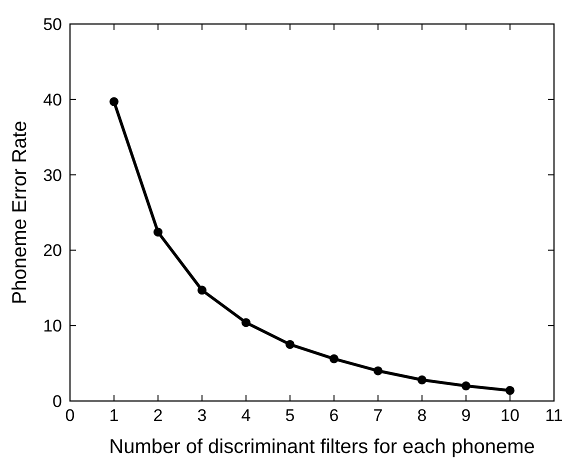 Image resolution: width=578 pixels, height=461 pixels. Describe the element at coordinates (322, 447) in the screenshot. I see `x-axis-title: Number of discriminant filters for each phoneme` at that location.